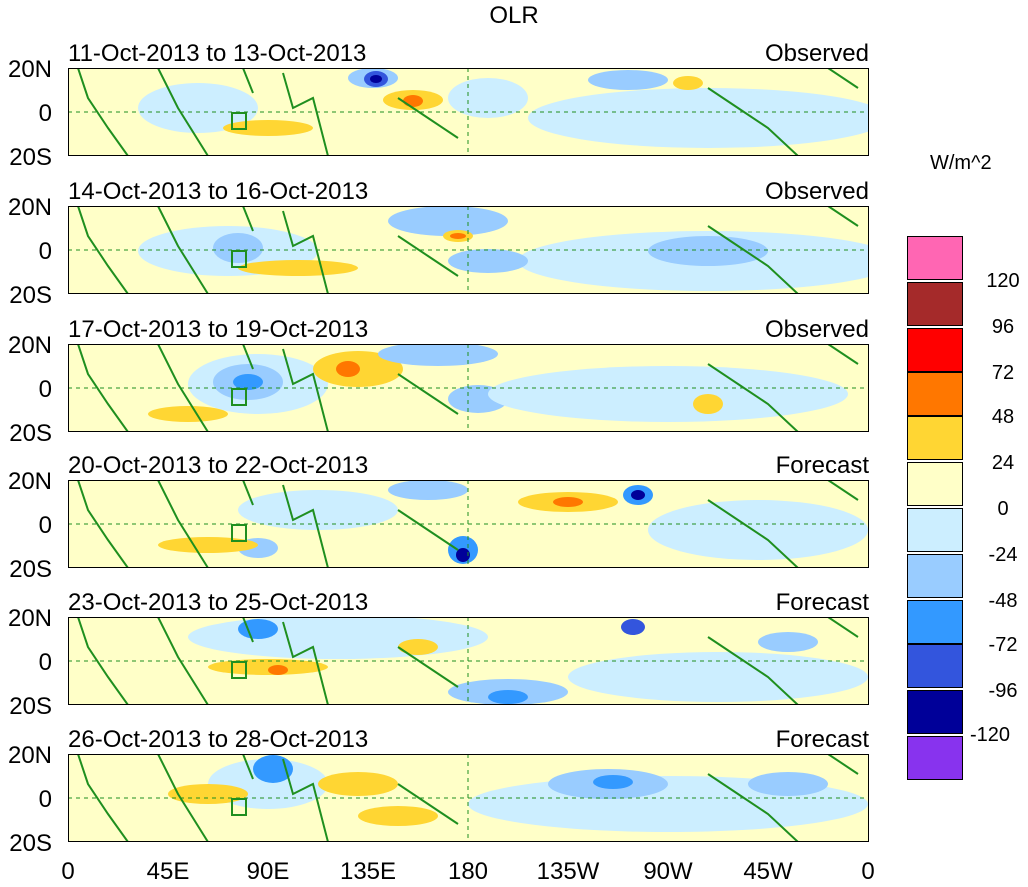 This screenshot has height=887, width=1028. Describe the element at coordinates (218, 602) in the screenshot. I see `panel-date-label: 23-Oct-2013 to 25-Oct-2013` at that location.